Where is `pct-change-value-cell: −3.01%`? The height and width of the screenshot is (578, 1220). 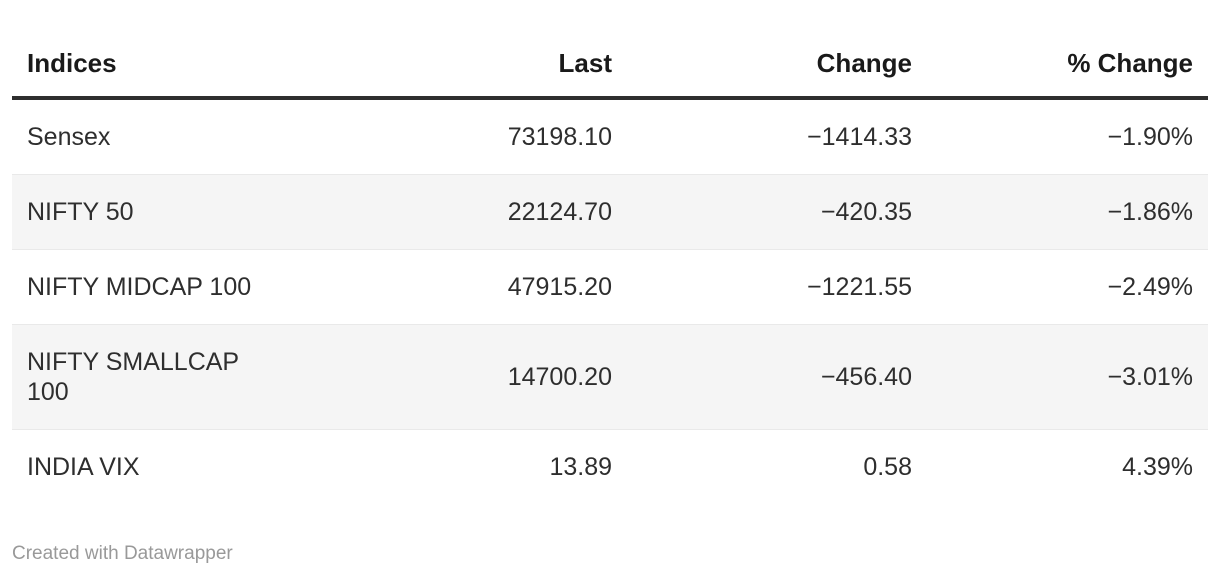 pct-change-value-cell: −3.01% is located at coordinates (1150, 377).